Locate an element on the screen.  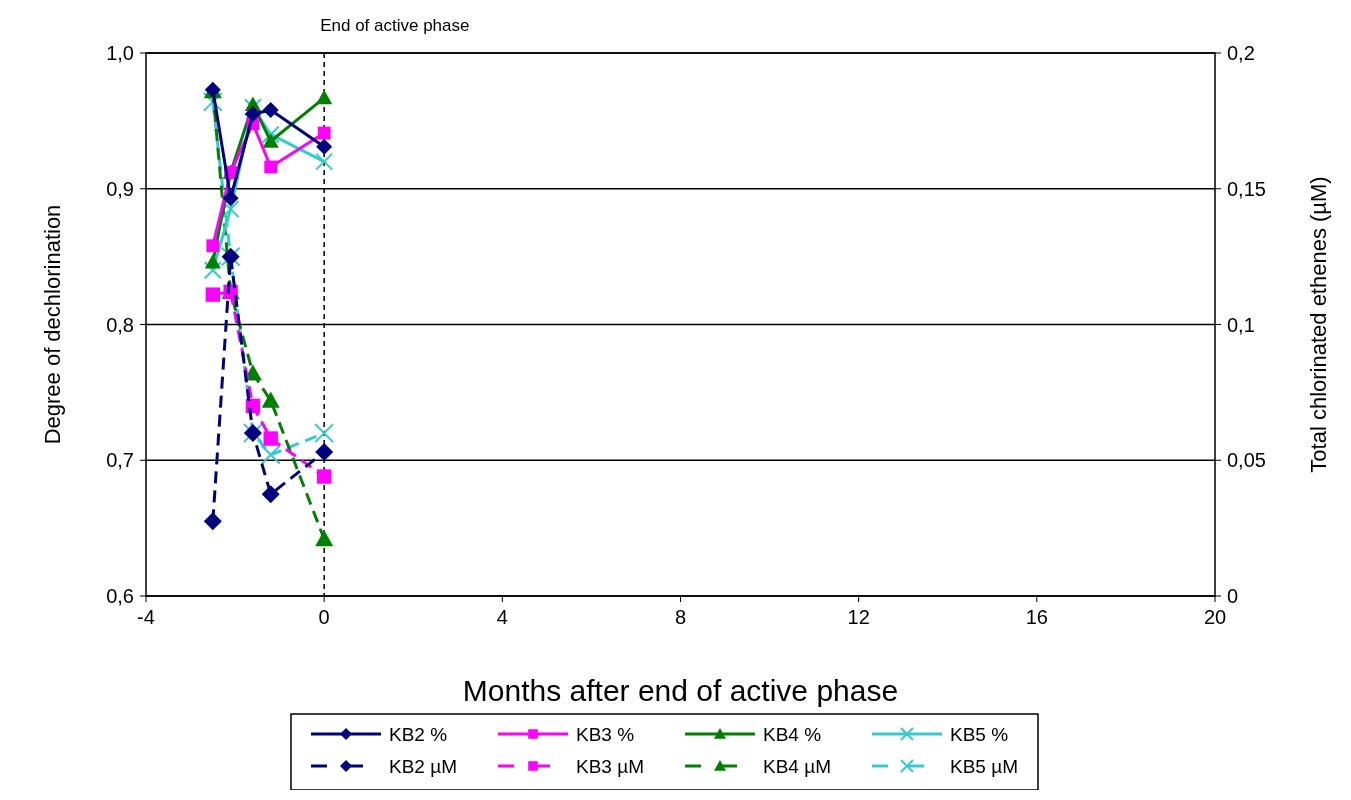
y2-tick-label: 0,05 is located at coordinates (1246, 460).